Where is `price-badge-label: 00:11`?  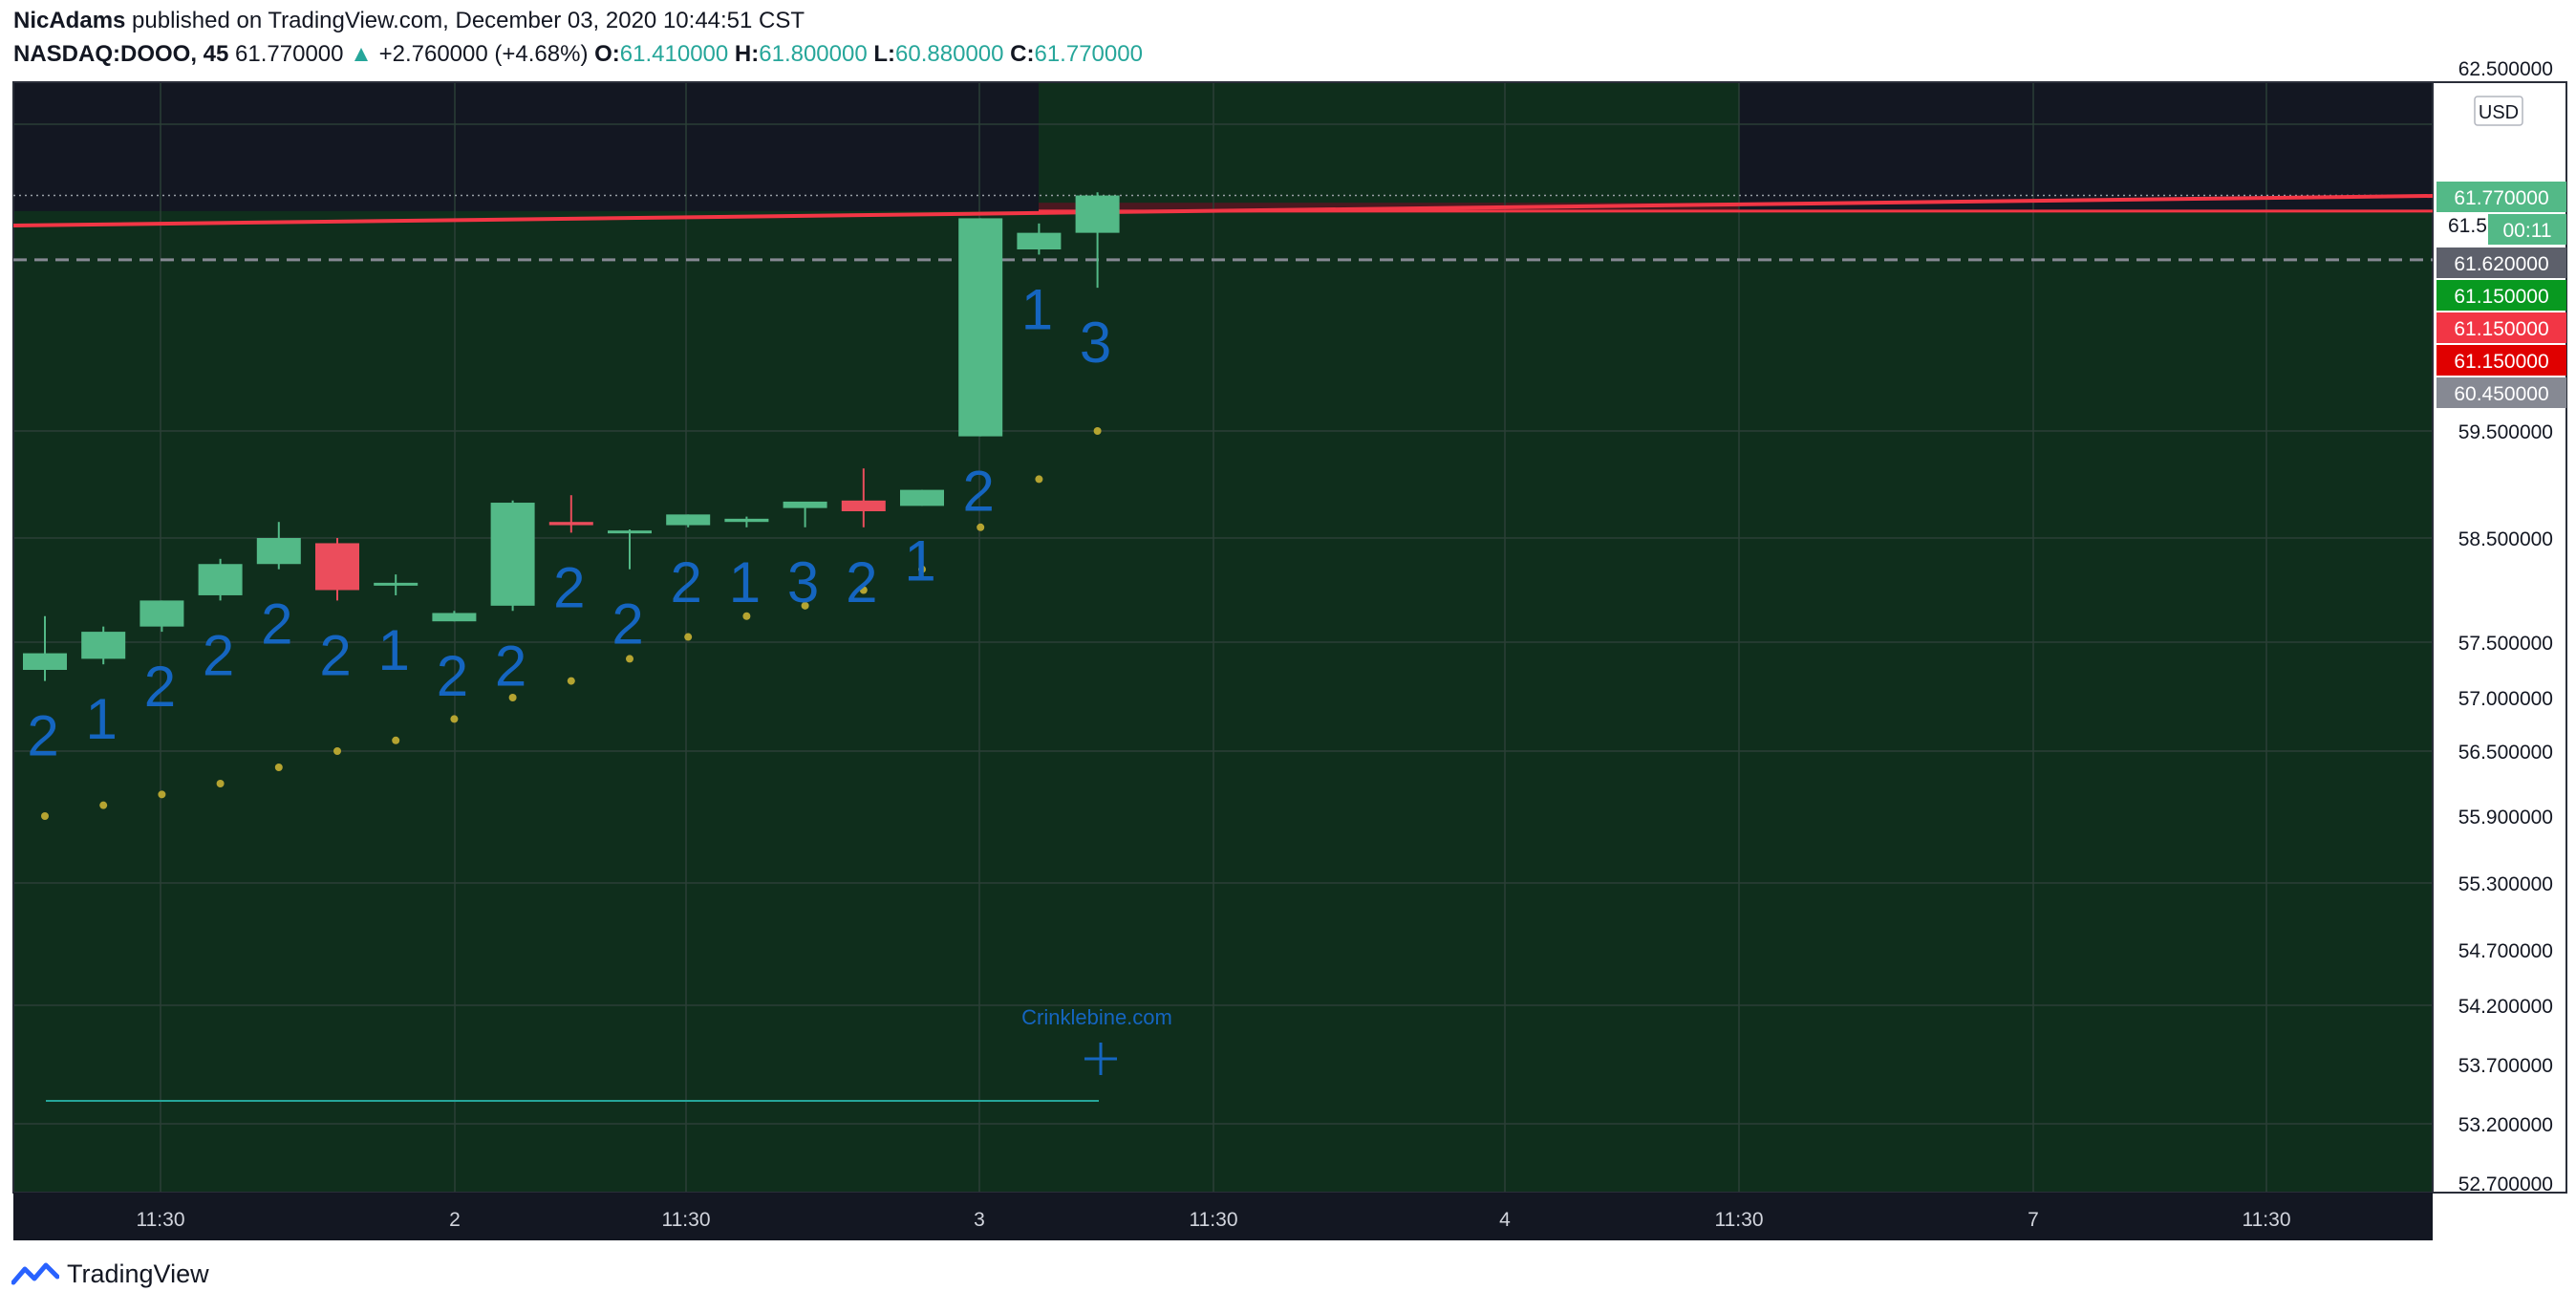 price-badge-label: 00:11 is located at coordinates (2527, 231).